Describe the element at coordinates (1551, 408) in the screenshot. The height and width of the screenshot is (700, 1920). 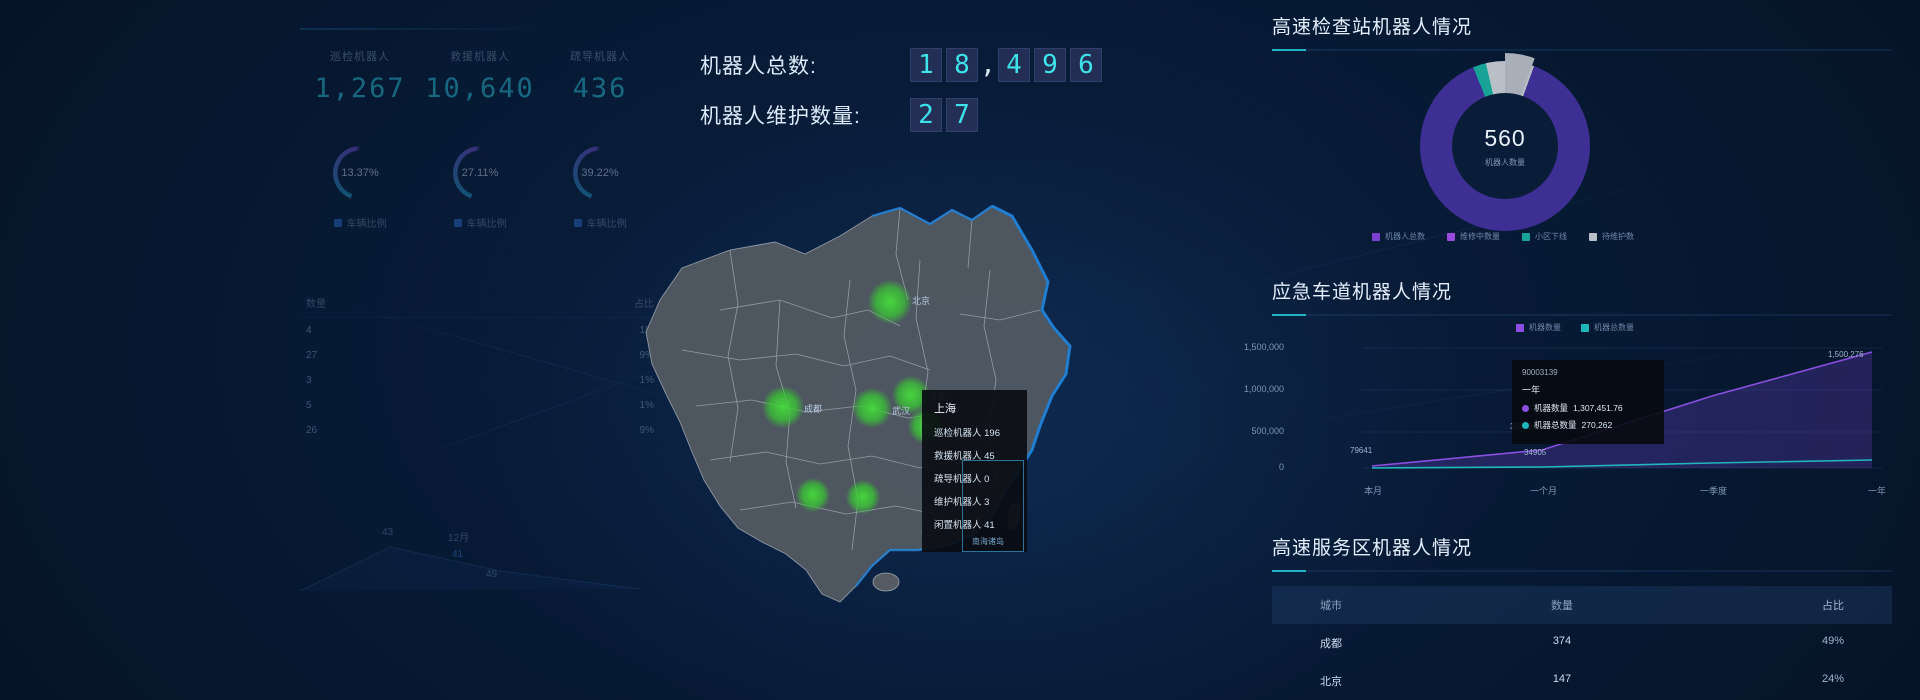
I see `tooltip-series-name: 机器数量` at that location.